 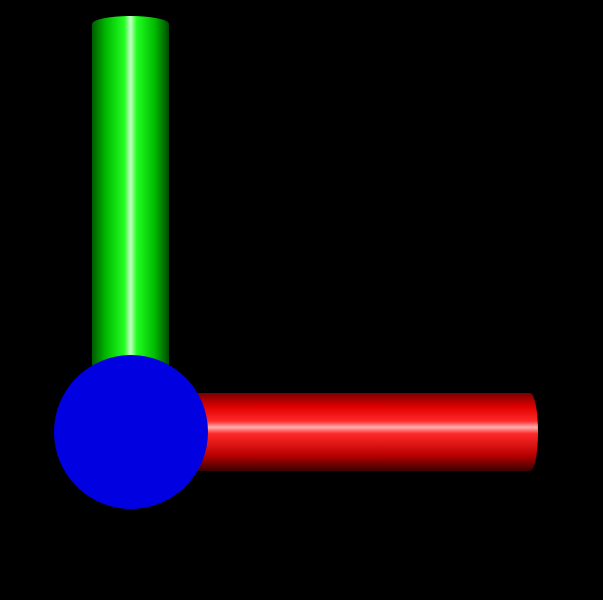 I want to click on x-axis-cylinder, so click(x=344, y=432).